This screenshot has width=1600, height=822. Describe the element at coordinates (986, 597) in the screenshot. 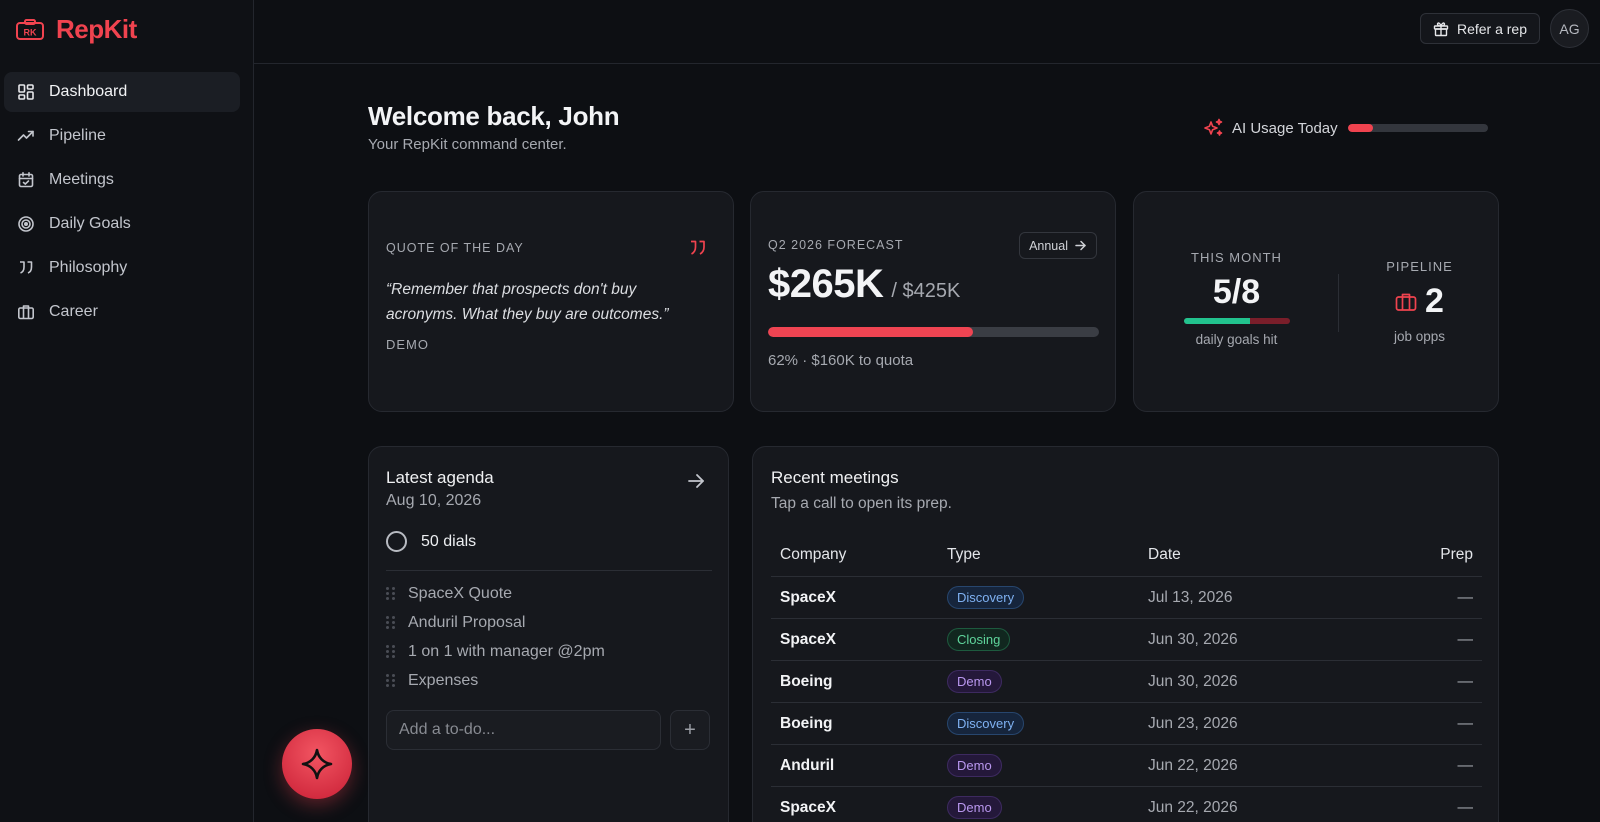

I see `type-badge: Discovery` at that location.